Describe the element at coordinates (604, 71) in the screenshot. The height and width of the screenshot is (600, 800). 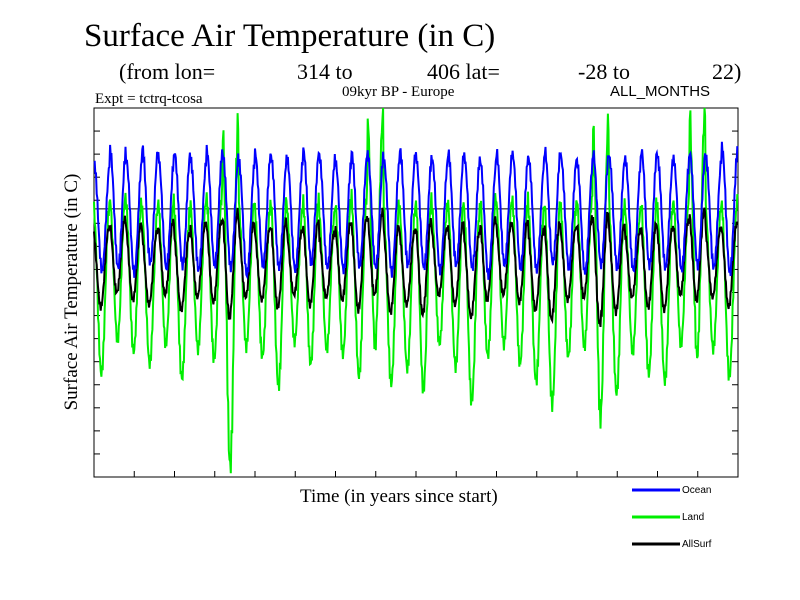
I see `lat-start-value: -28 to` at that location.